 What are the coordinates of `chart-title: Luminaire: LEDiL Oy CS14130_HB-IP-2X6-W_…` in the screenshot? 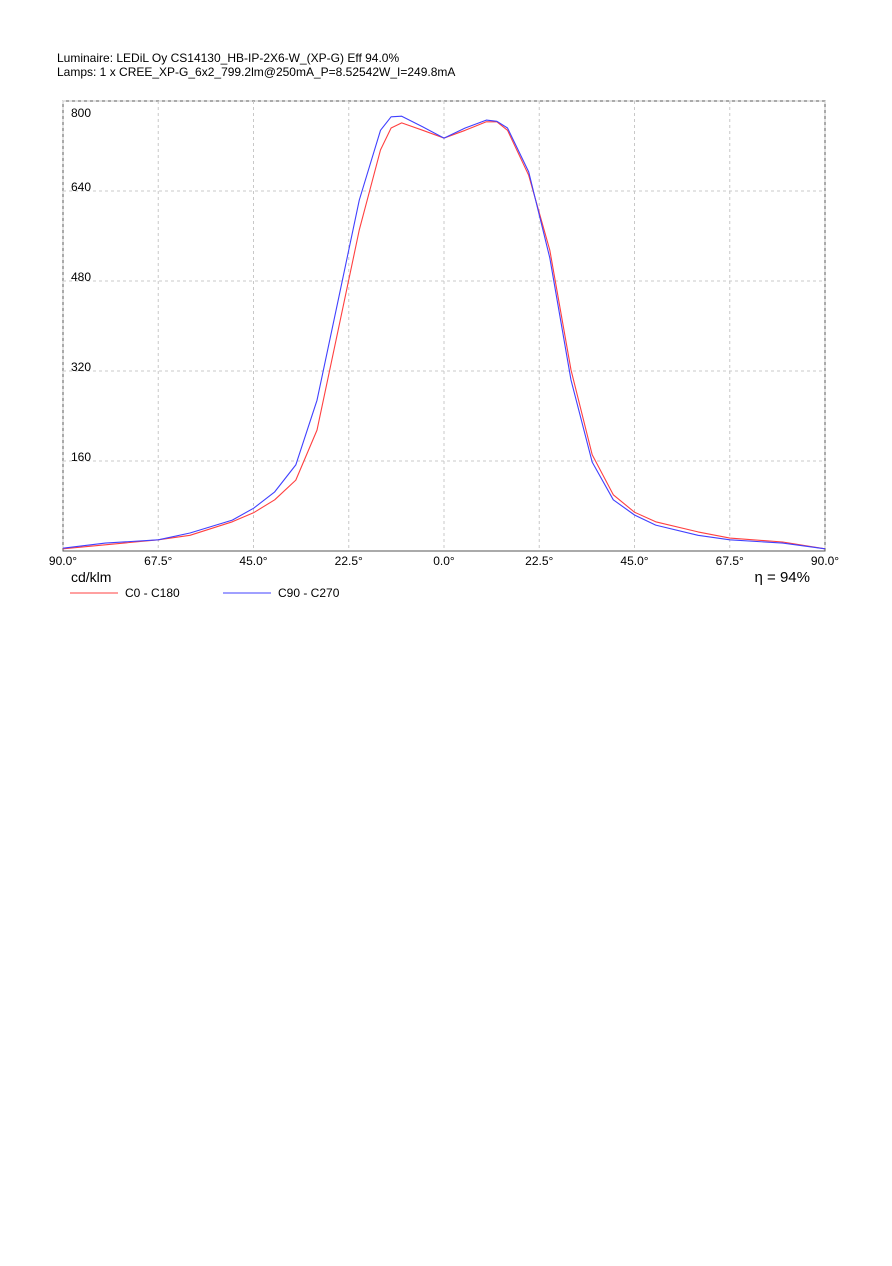 It's located at (228, 58).